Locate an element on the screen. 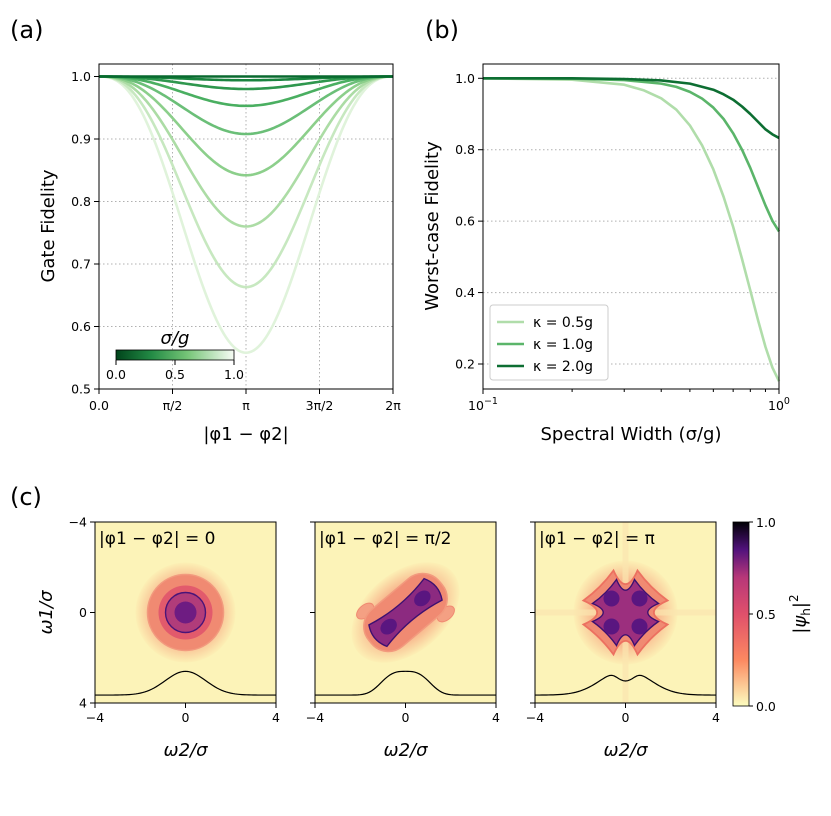 This screenshot has height=816, width=831. chart-c-panel-title: |φ1 − φ2| = π/2 is located at coordinates (385, 539).